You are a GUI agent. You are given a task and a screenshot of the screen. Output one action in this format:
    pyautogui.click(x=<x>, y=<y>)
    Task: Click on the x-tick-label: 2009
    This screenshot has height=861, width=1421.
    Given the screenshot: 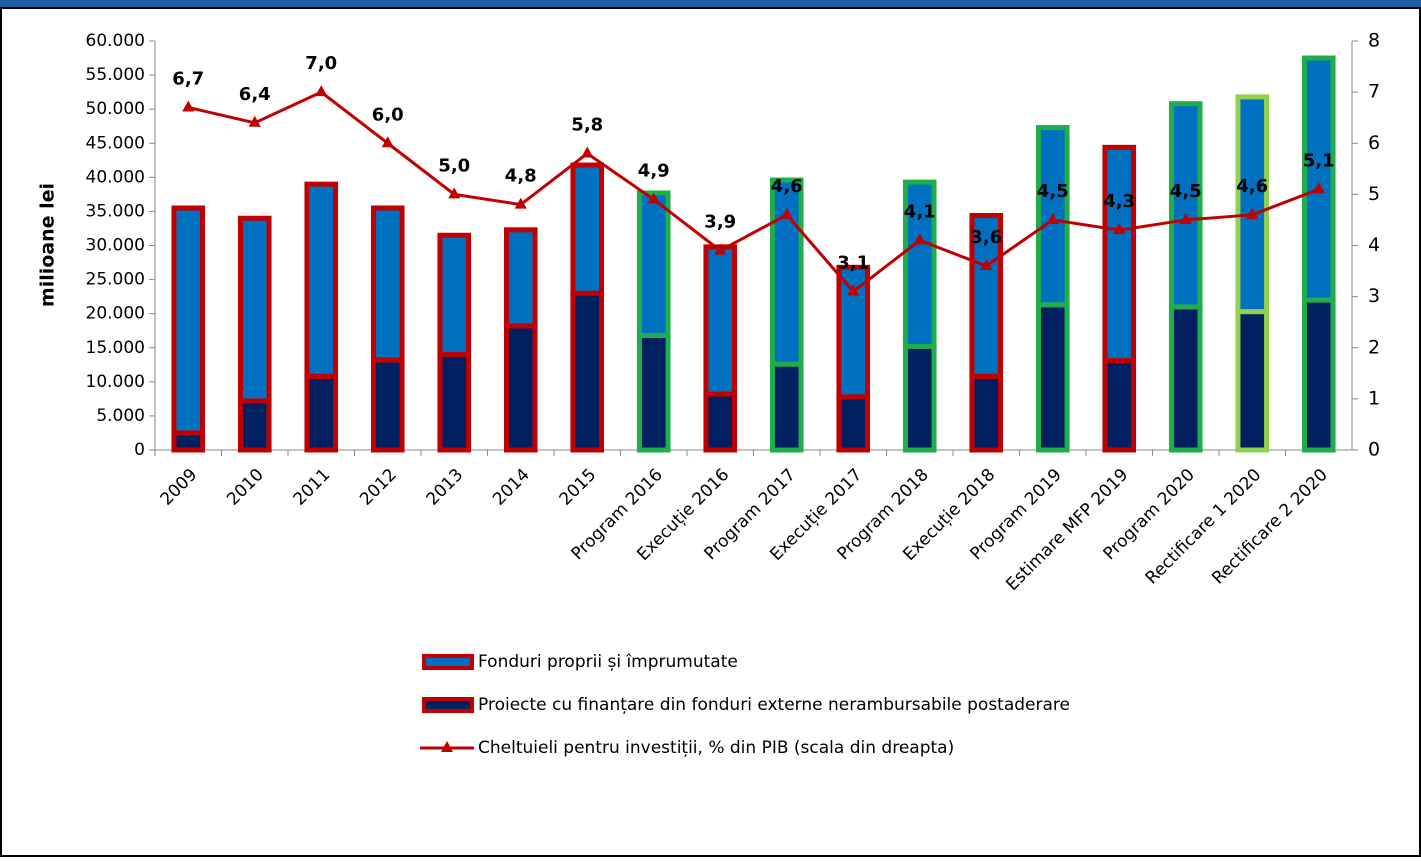 What is the action you would take?
    pyautogui.click(x=179, y=487)
    